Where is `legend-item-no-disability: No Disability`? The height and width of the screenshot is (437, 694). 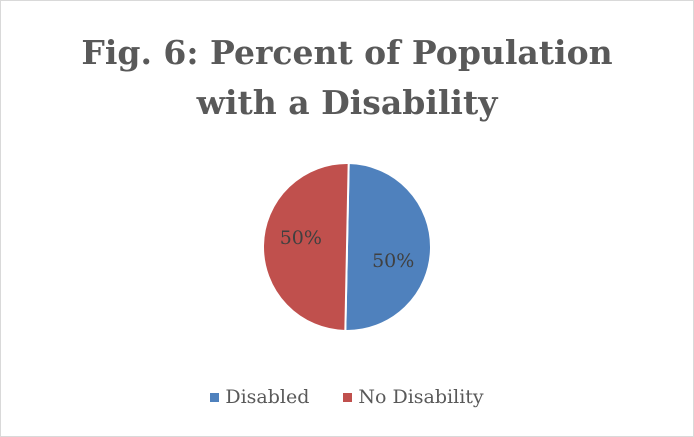 legend-item-no-disability: No Disability is located at coordinates (413, 397).